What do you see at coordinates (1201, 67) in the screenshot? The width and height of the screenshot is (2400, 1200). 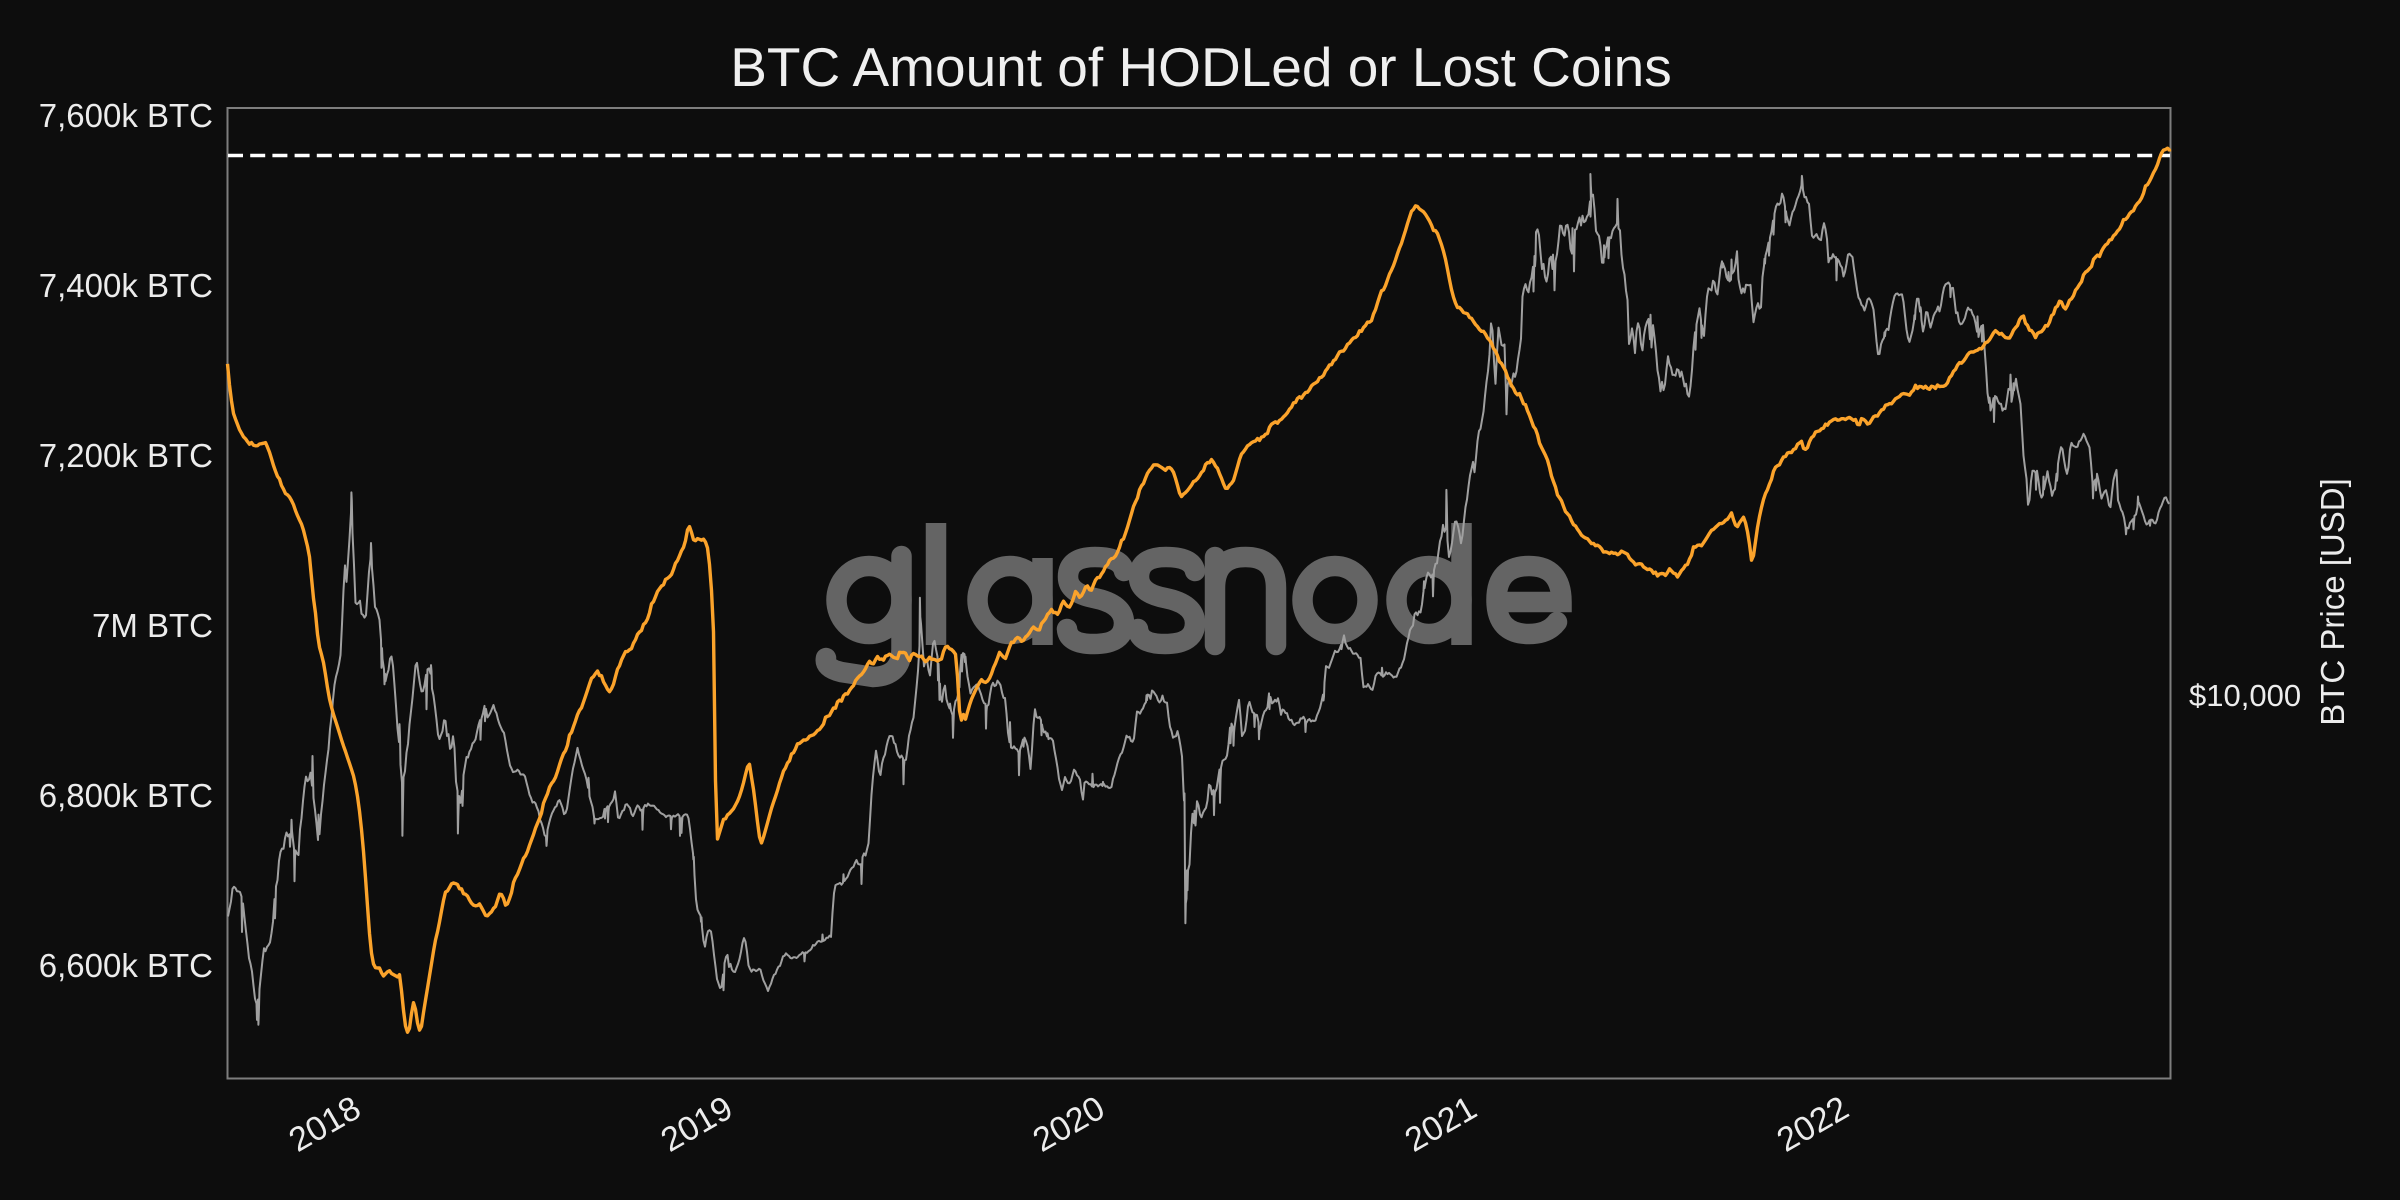 I see `svg-text:BTC Amount of HODLed or Lost C: BTC Amount of HODLed or Lost Coins` at bounding box center [1201, 67].